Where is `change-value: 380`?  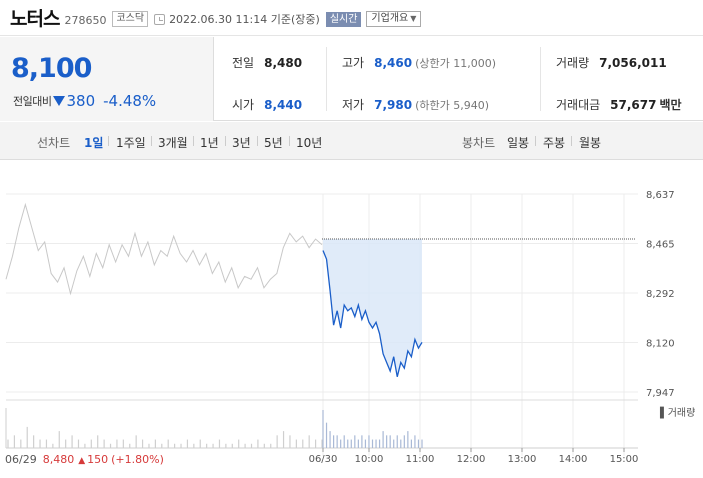 change-value: 380 is located at coordinates (81, 101).